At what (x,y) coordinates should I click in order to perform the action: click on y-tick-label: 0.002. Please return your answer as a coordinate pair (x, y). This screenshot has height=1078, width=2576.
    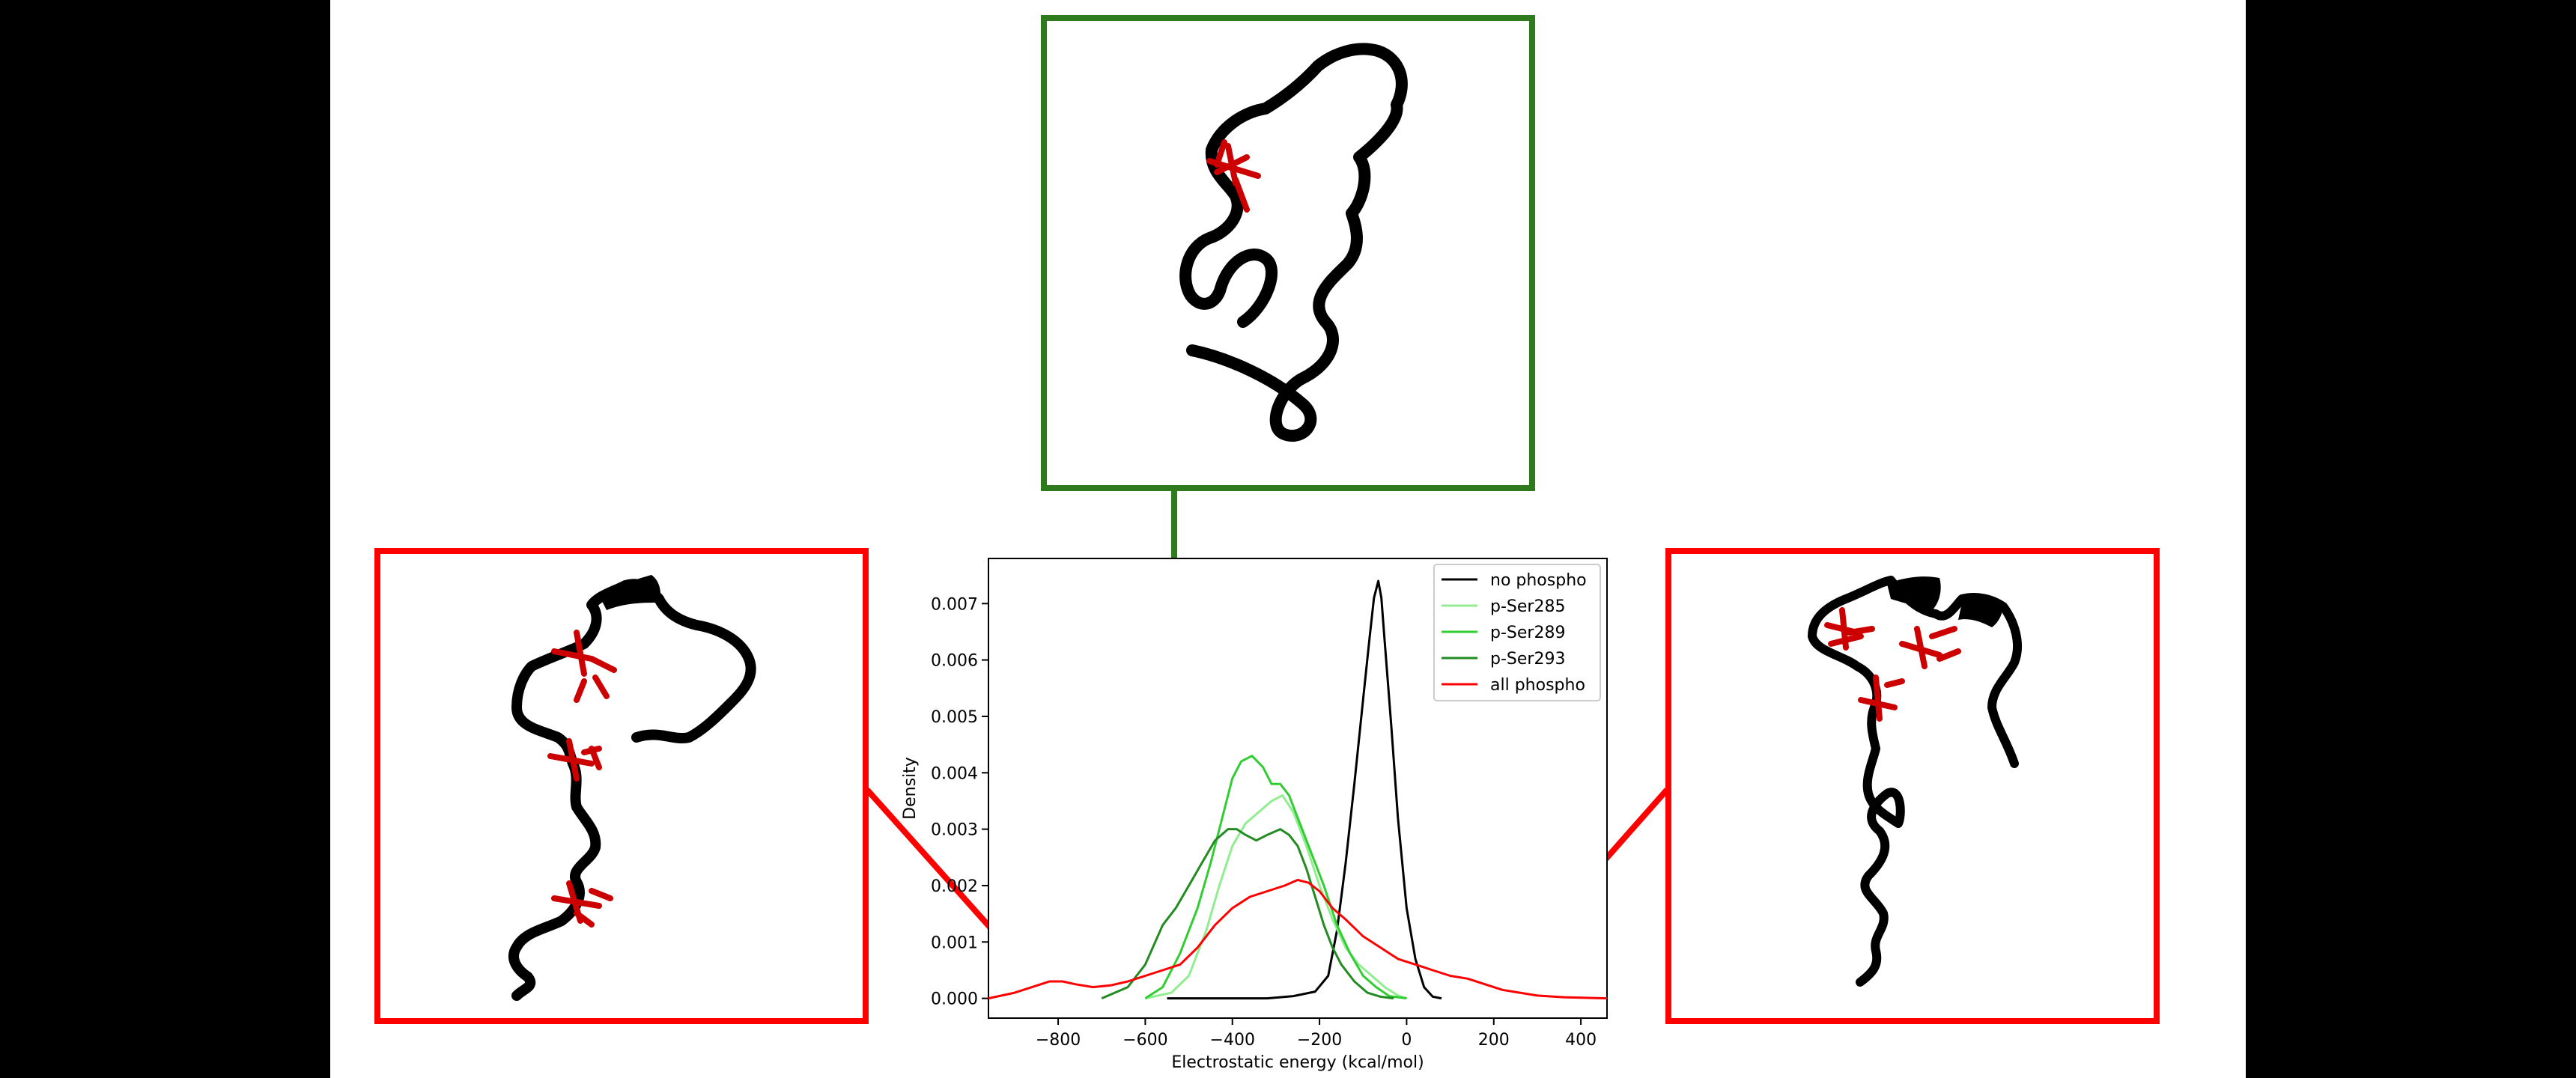
    Looking at the image, I should click on (954, 886).